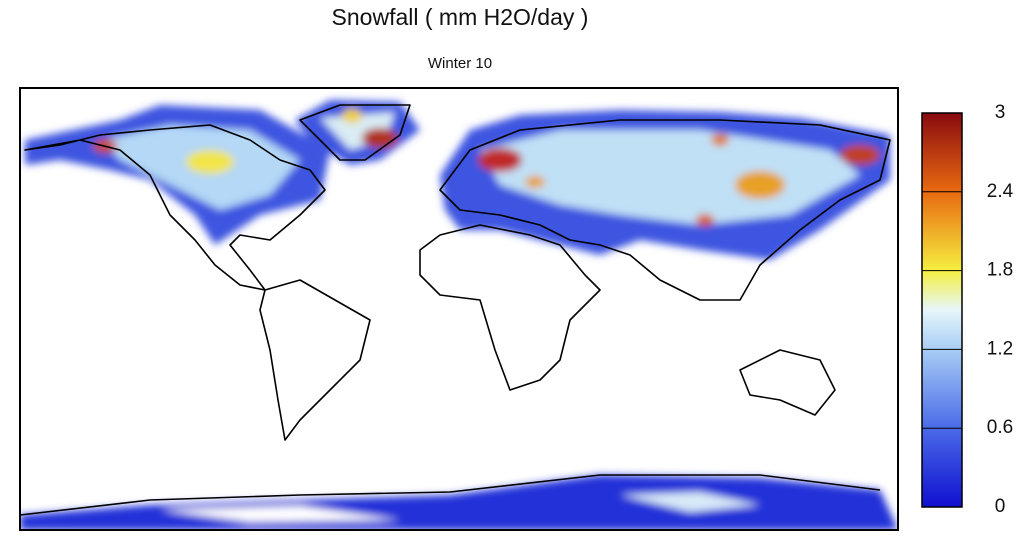  What do you see at coordinates (942, 310) in the screenshot?
I see `colorbar` at bounding box center [942, 310].